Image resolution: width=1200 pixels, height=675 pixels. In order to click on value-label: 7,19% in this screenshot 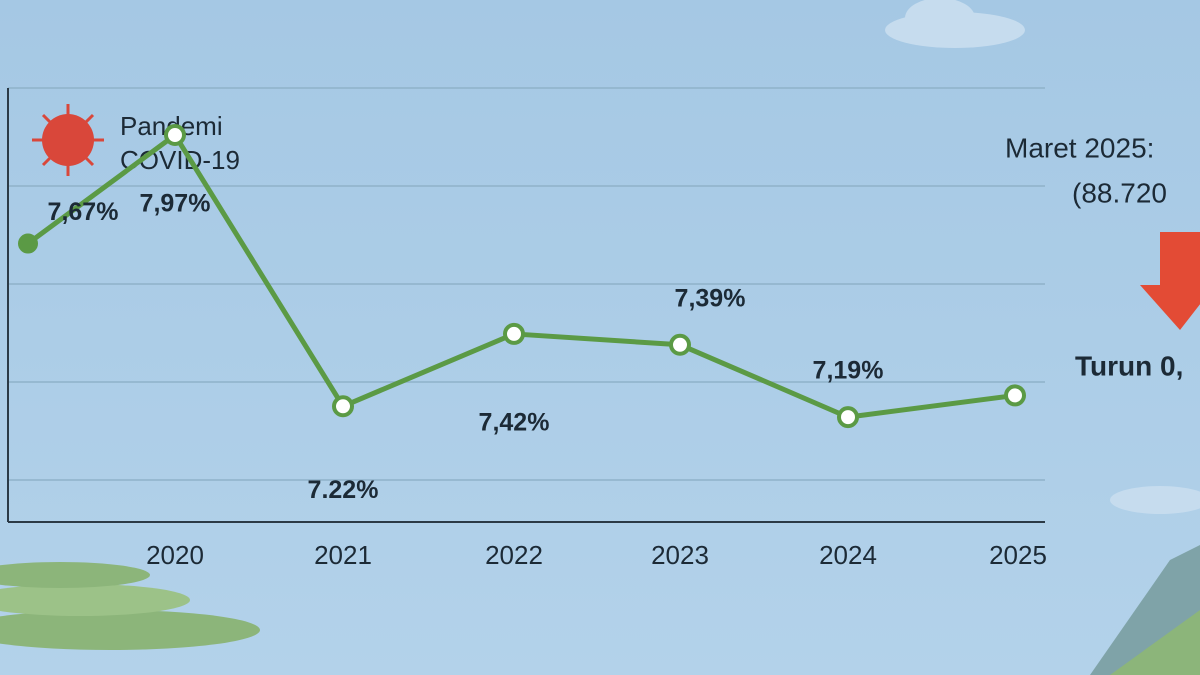, I will do `click(848, 371)`.